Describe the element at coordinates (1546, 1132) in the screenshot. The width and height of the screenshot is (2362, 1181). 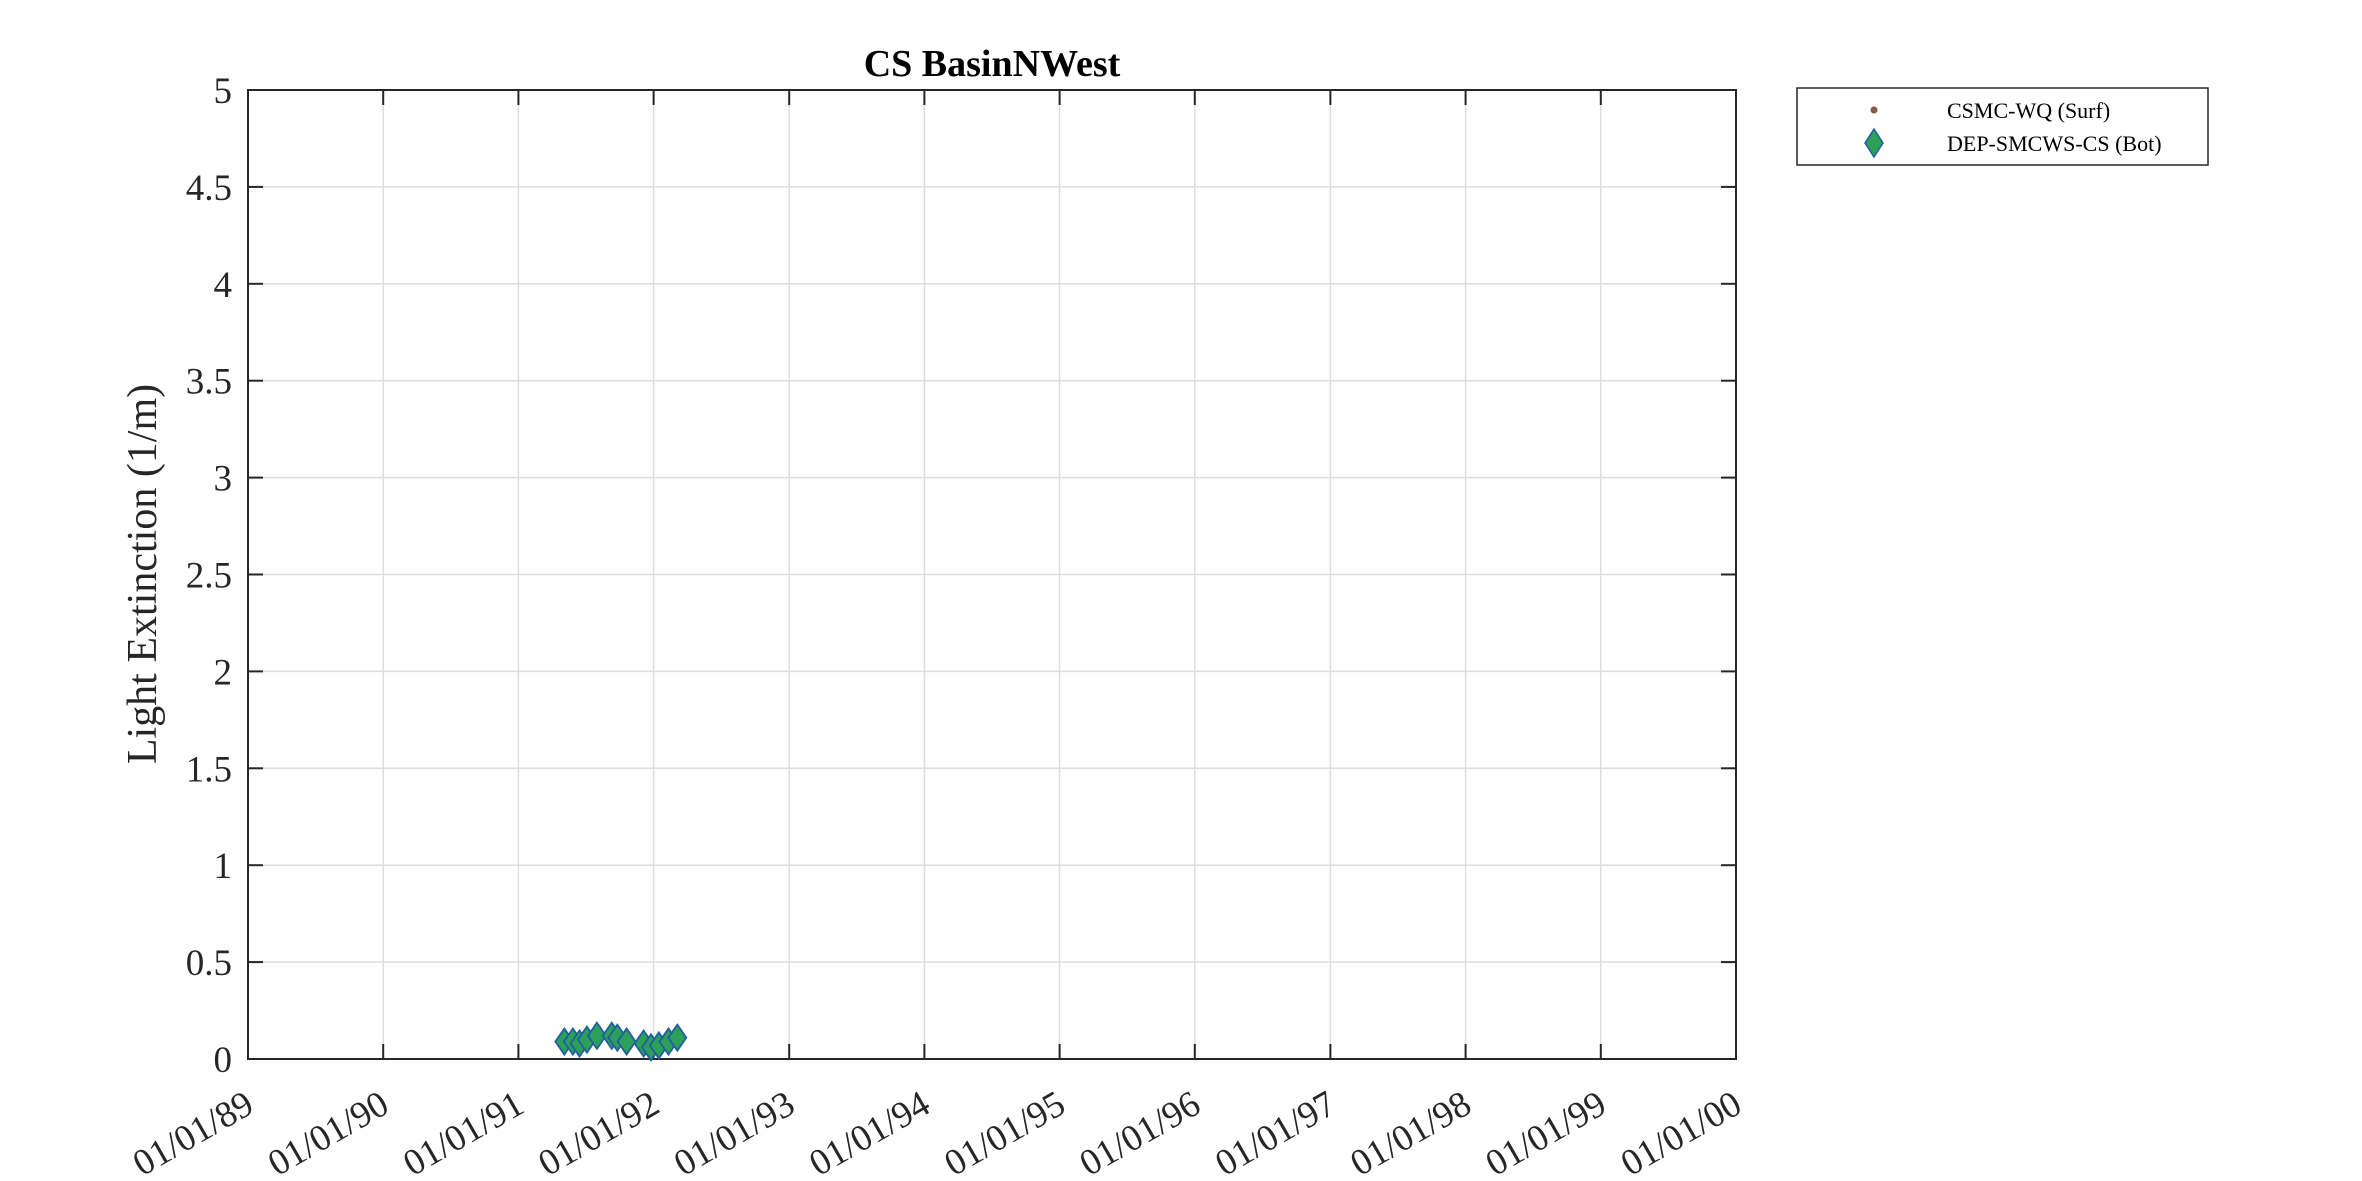
I see `x-tick-label: 01/01/99` at that location.